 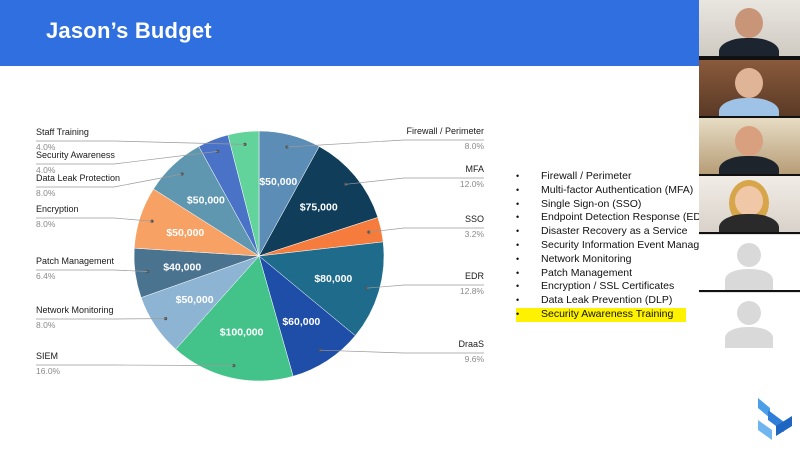 What do you see at coordinates (62, 132) in the screenshot?
I see `slice-label-staff-training: Staff Training` at bounding box center [62, 132].